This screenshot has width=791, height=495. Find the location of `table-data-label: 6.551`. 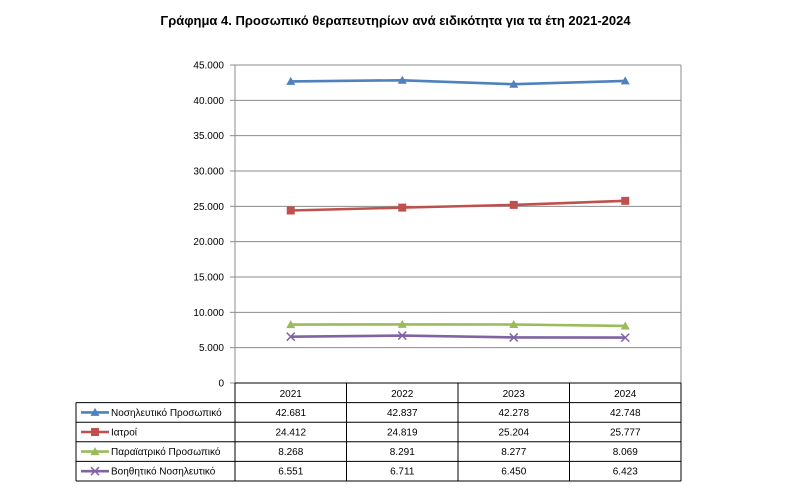

table-data-label: 6.551 is located at coordinates (290, 472).